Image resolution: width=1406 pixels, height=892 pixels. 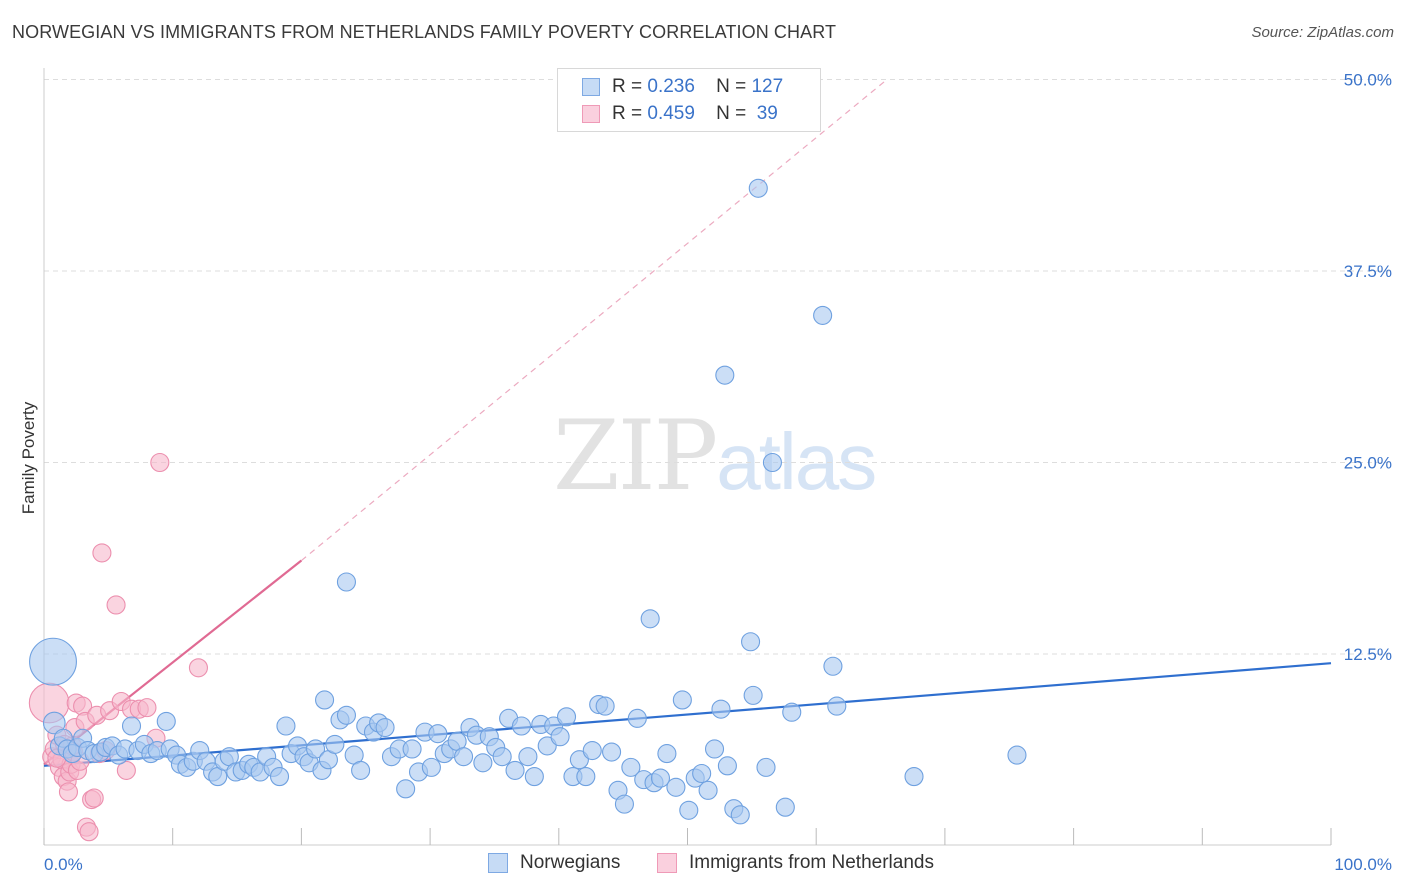 I want to click on x-tick-label: 100.0%, so click(x=1363, y=864).